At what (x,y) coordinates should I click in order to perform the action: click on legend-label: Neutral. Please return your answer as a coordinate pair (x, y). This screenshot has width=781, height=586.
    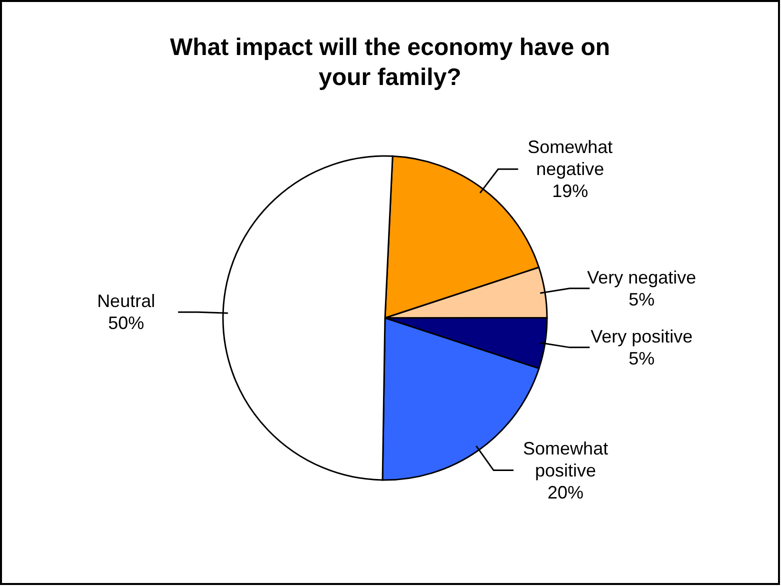
    Looking at the image, I should click on (126, 301).